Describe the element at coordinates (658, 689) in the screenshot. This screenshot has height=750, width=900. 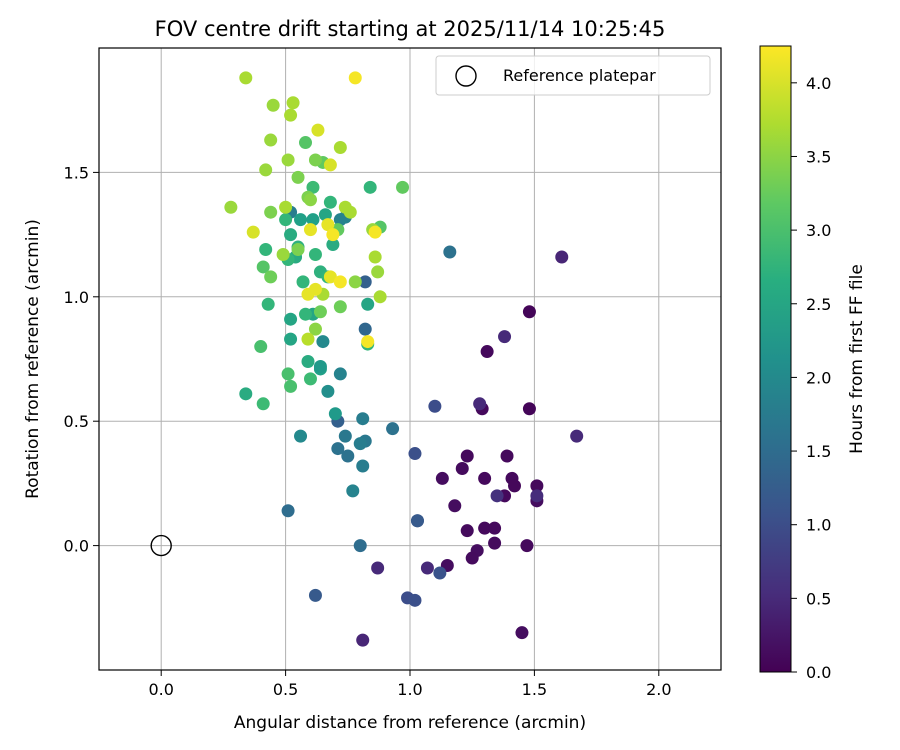
I see `x-tick-label: 2.0` at that location.